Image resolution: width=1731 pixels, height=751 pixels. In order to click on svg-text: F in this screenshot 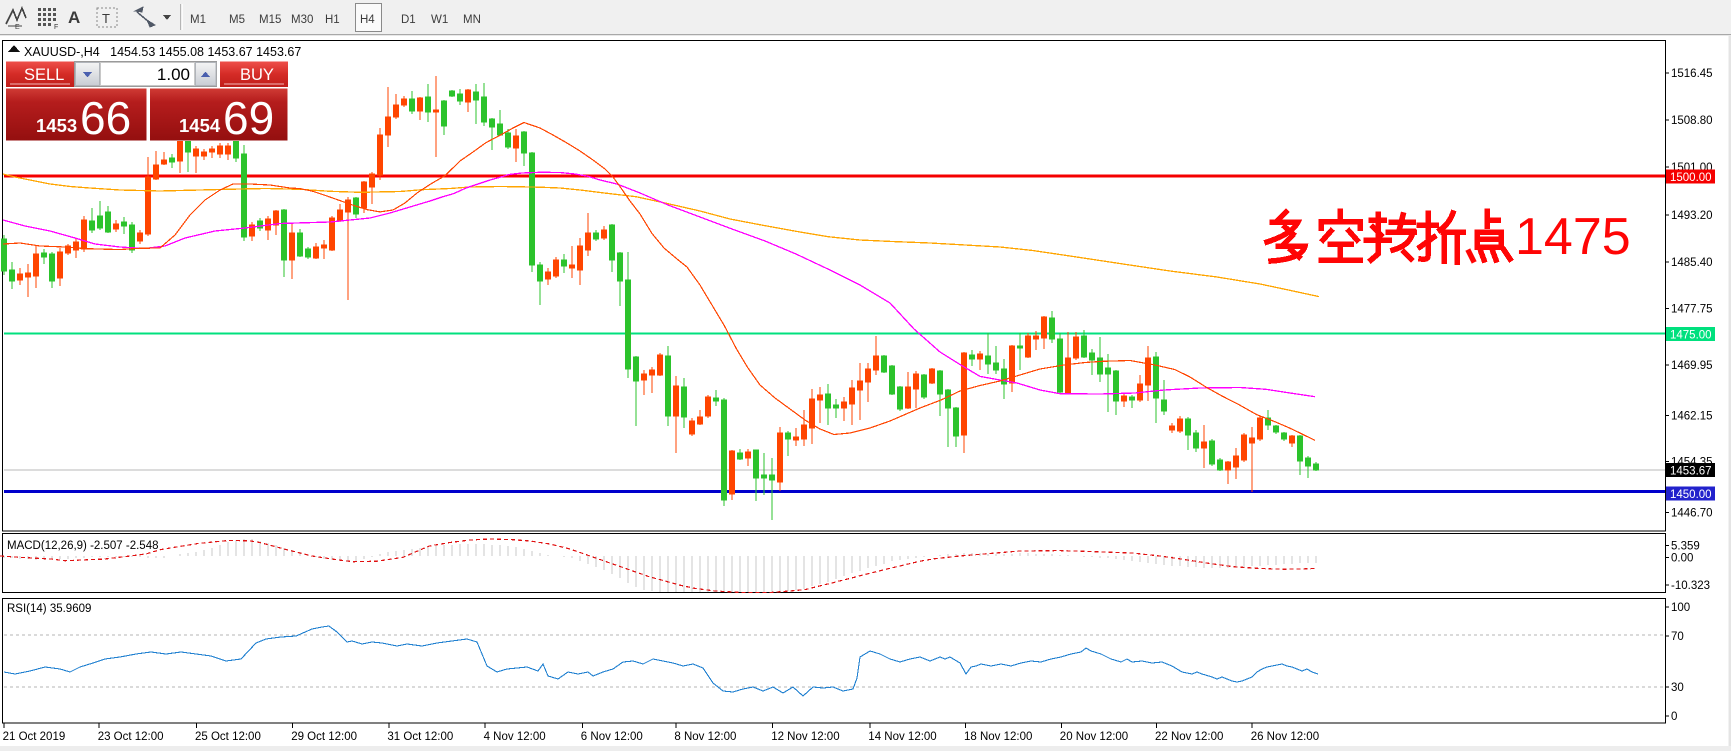, I will do `click(56, 27)`.